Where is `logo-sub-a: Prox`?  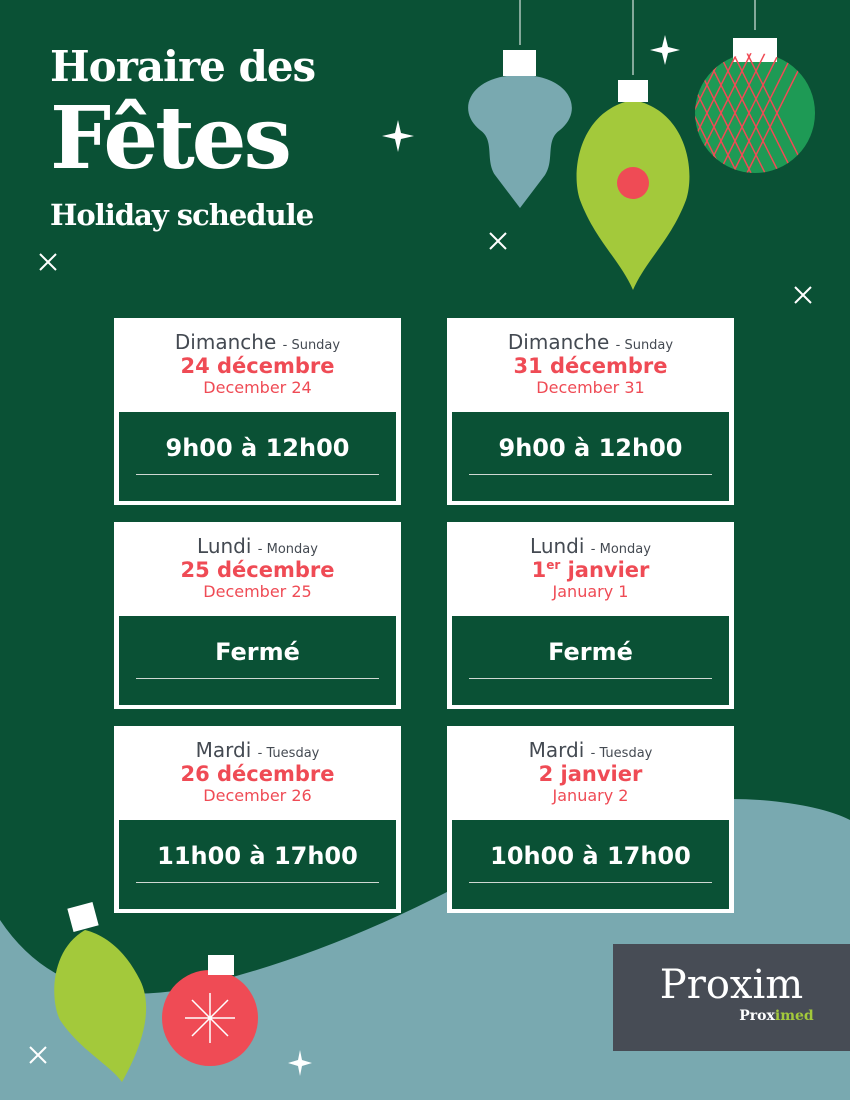 logo-sub-a: Prox is located at coordinates (757, 1016).